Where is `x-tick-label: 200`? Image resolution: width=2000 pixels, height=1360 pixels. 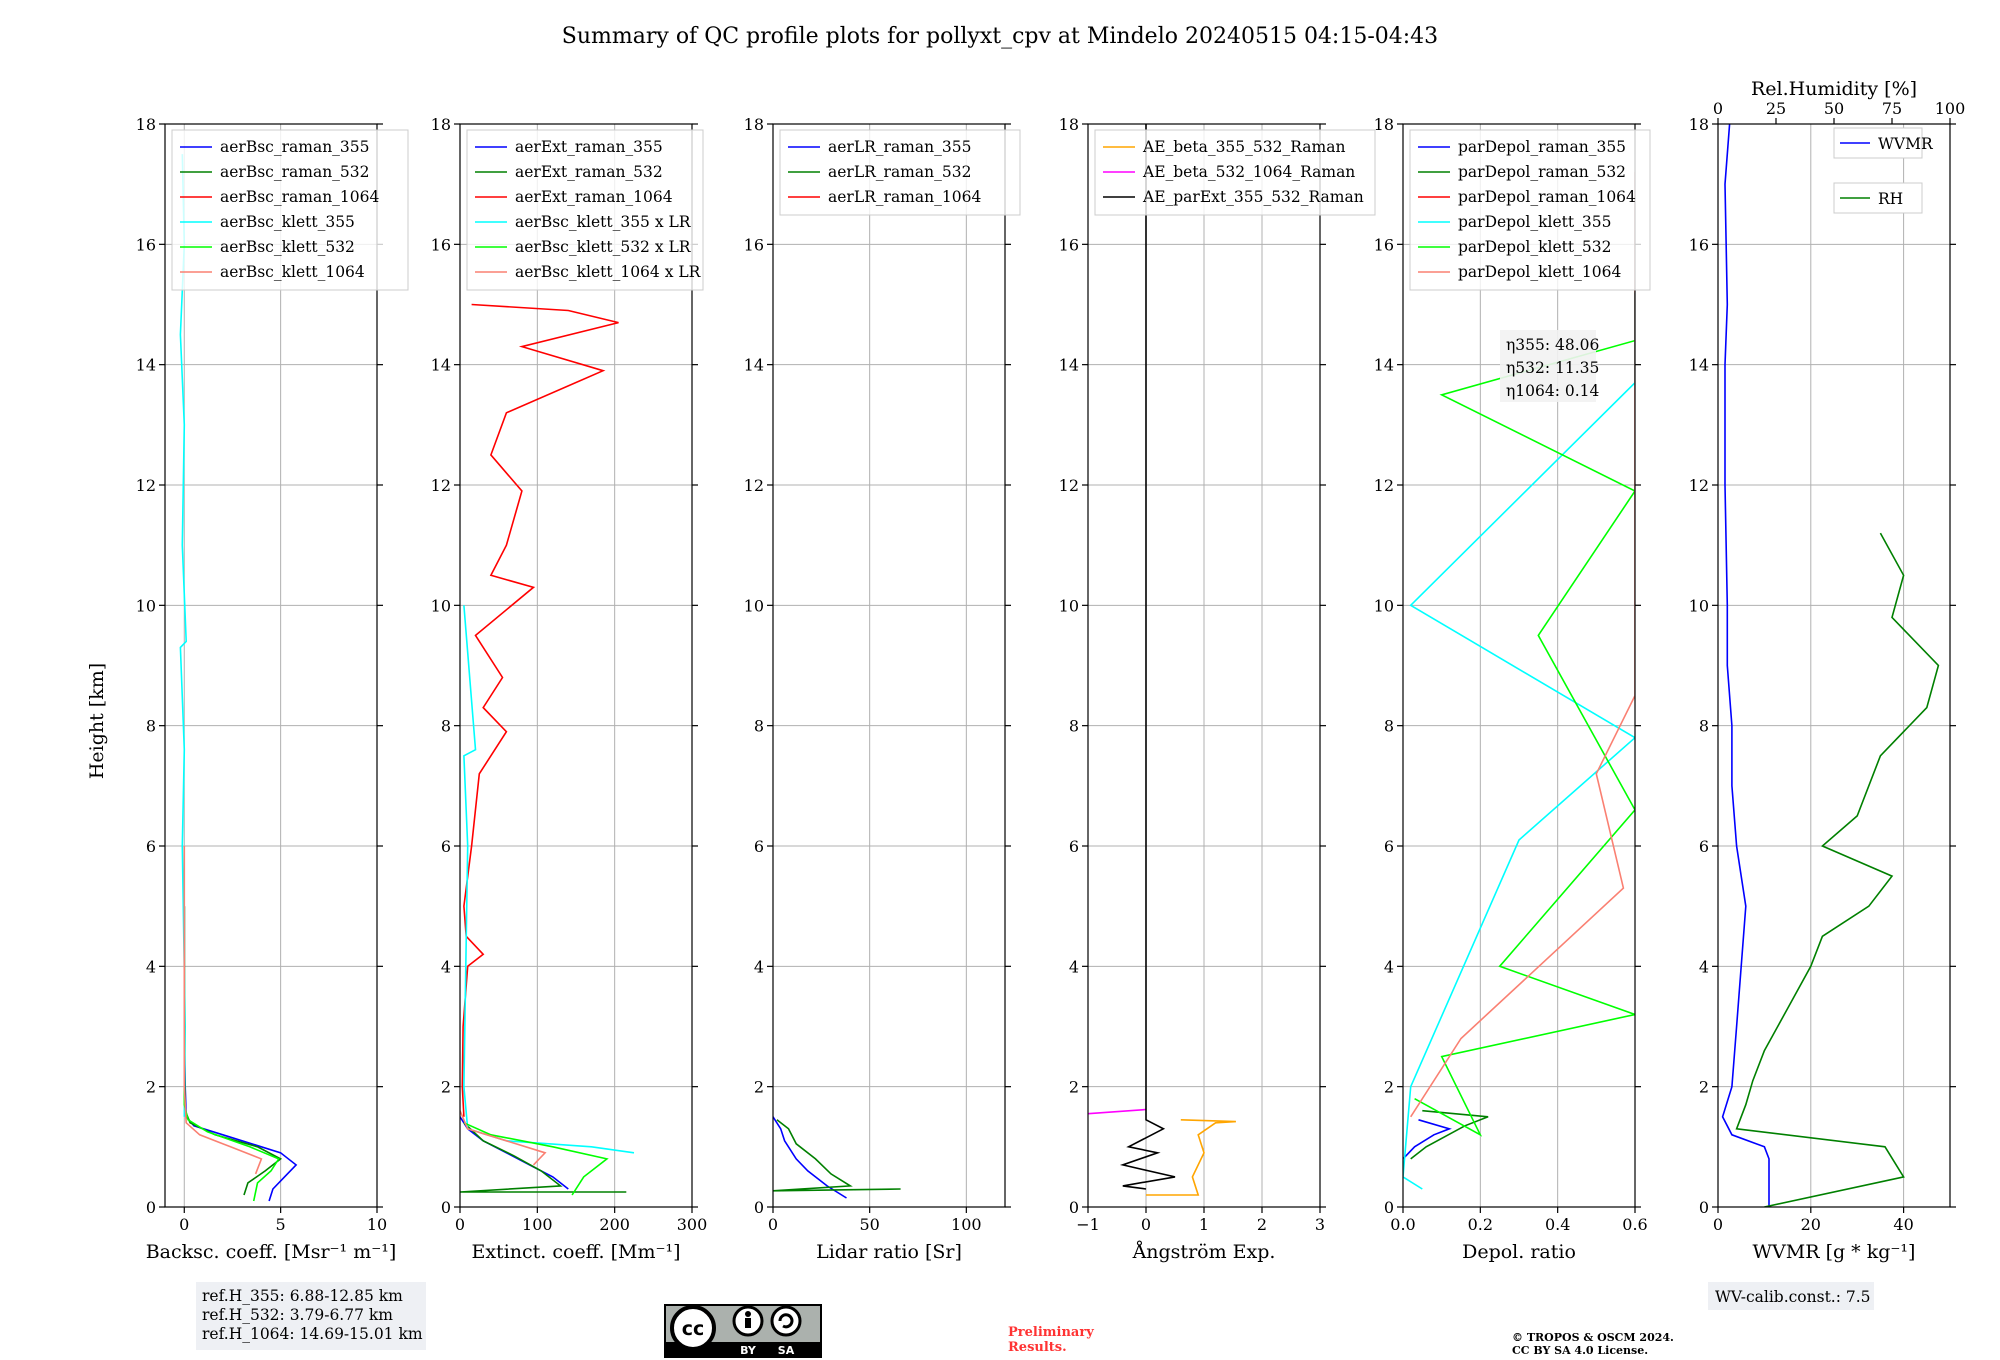
x-tick-label: 200 is located at coordinates (614, 1224).